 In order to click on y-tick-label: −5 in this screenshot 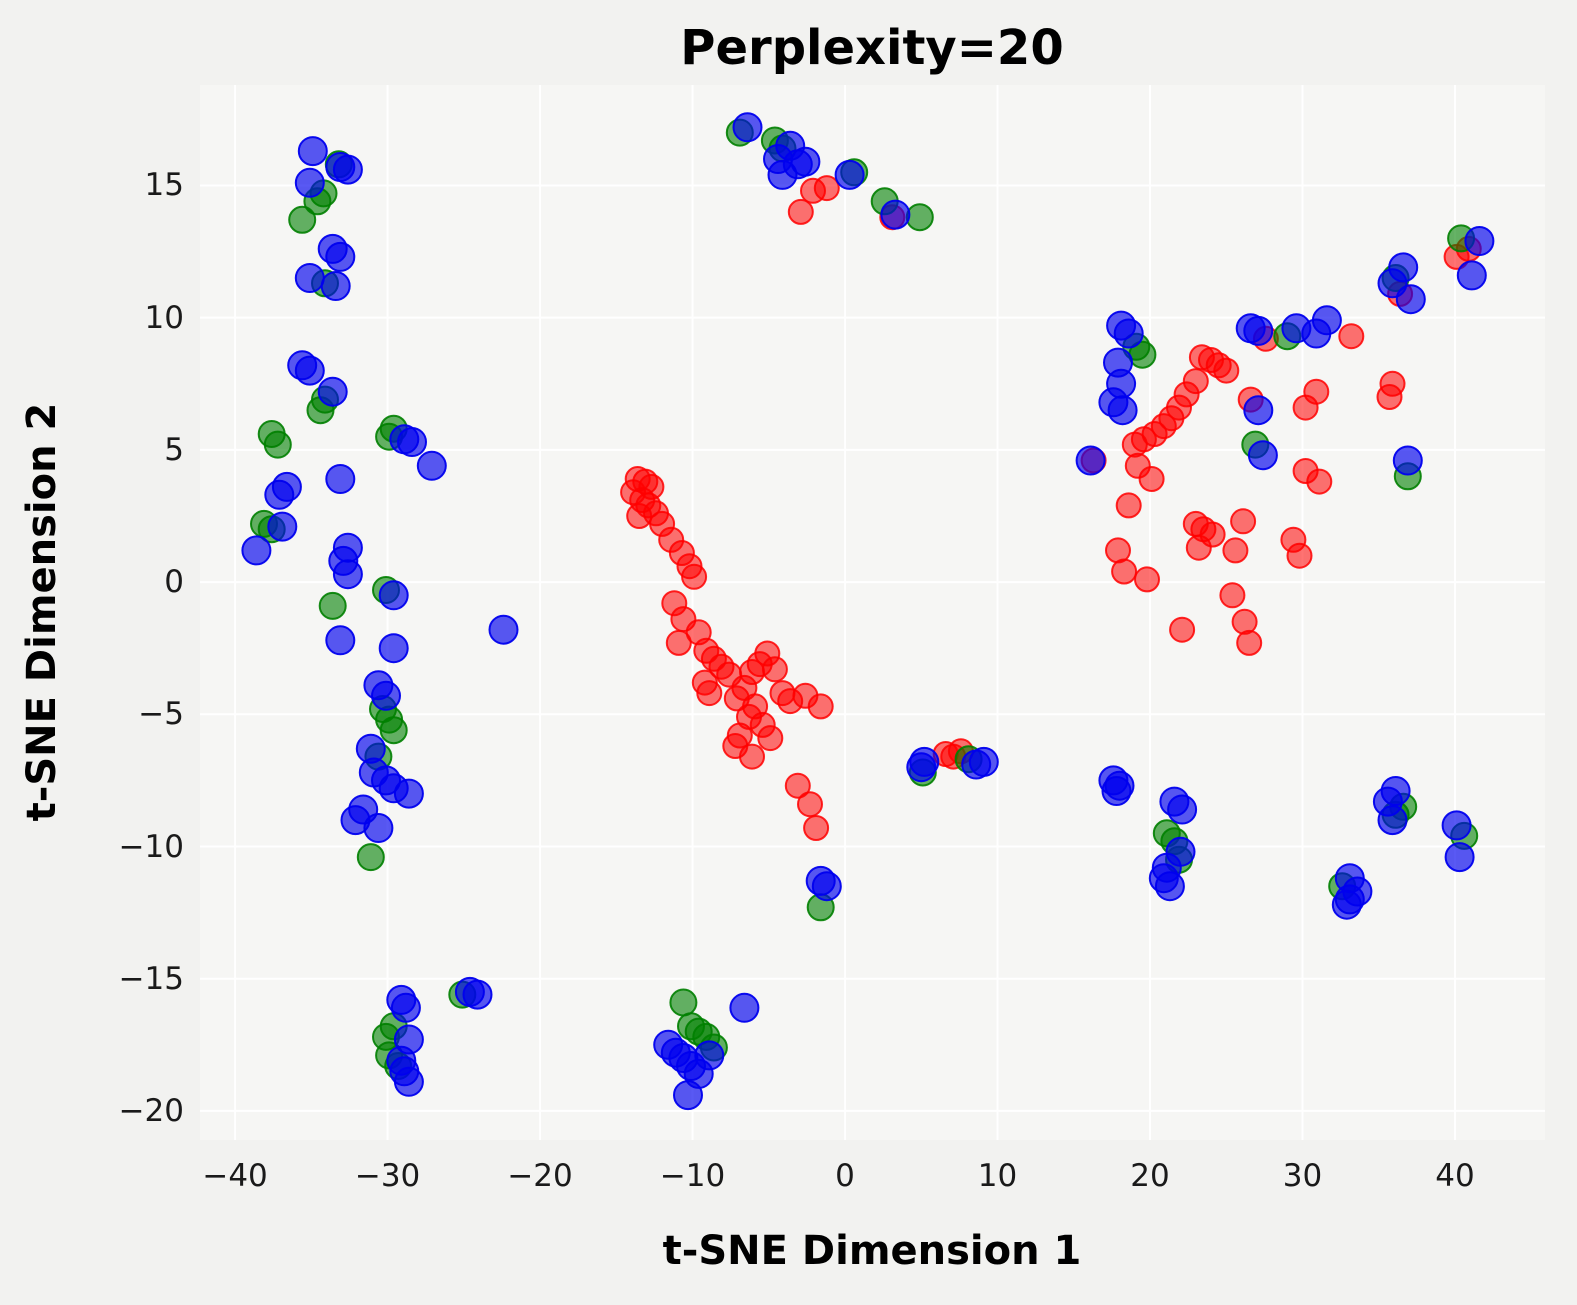, I will do `click(161, 714)`.